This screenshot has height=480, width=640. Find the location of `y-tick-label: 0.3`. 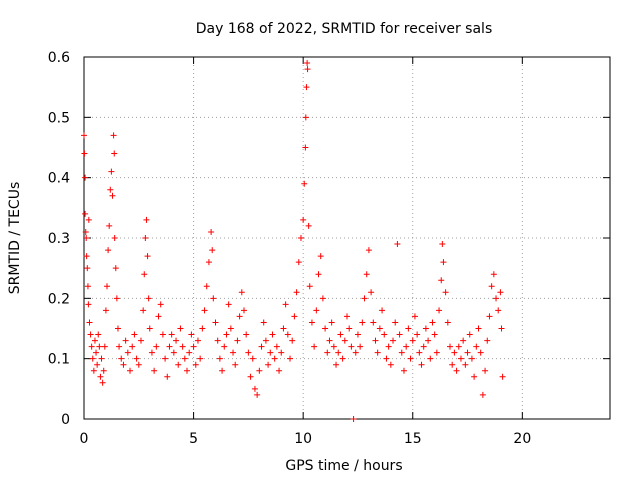

y-tick-label: 0.3 is located at coordinates (59, 239).